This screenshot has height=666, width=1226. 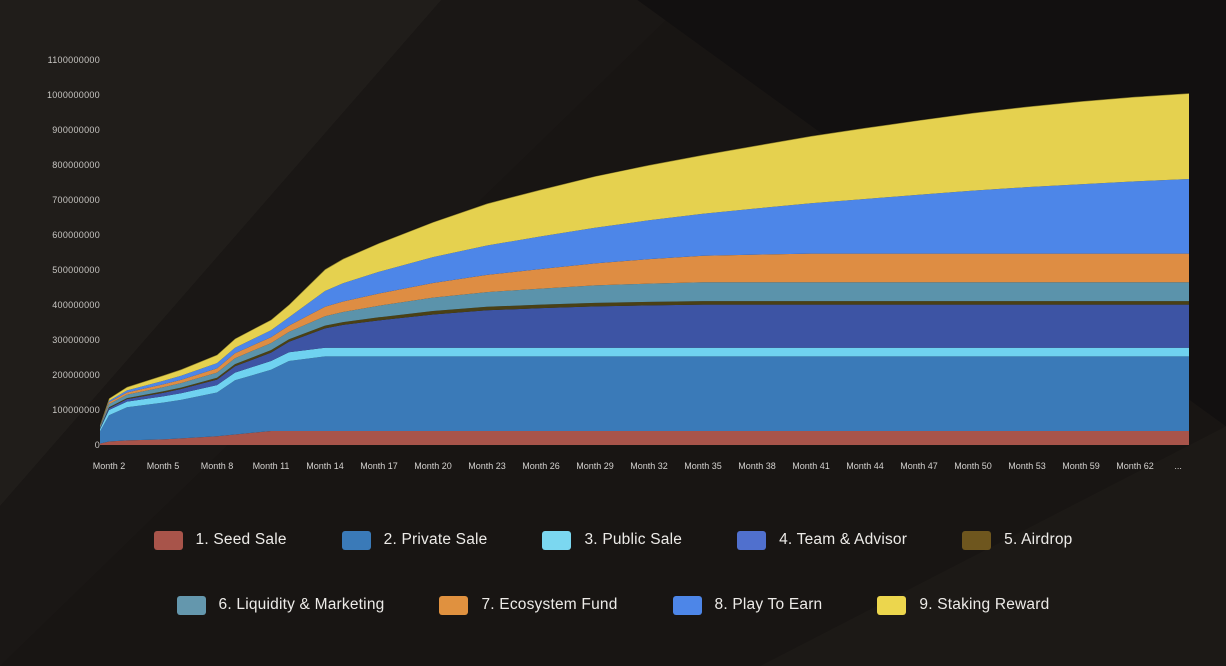 I want to click on legend-swatch-liquidity-marketing, so click(x=191, y=605).